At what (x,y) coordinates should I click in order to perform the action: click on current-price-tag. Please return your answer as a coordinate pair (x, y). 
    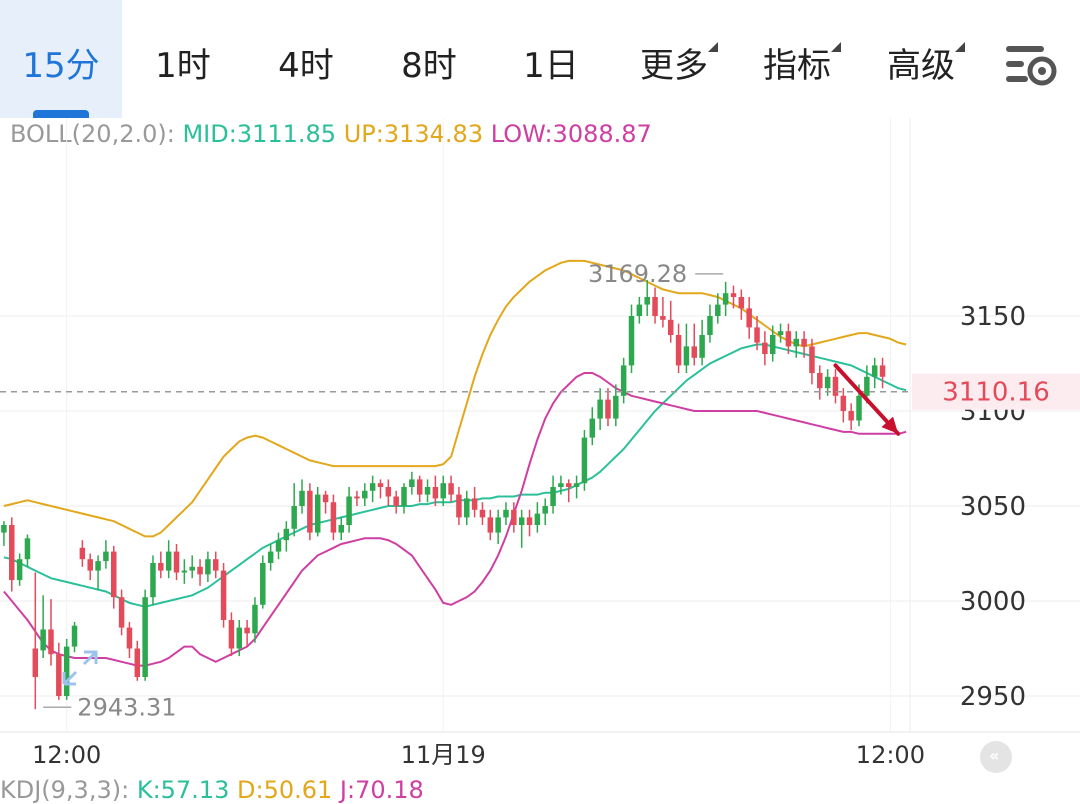
    Looking at the image, I should click on (996, 391).